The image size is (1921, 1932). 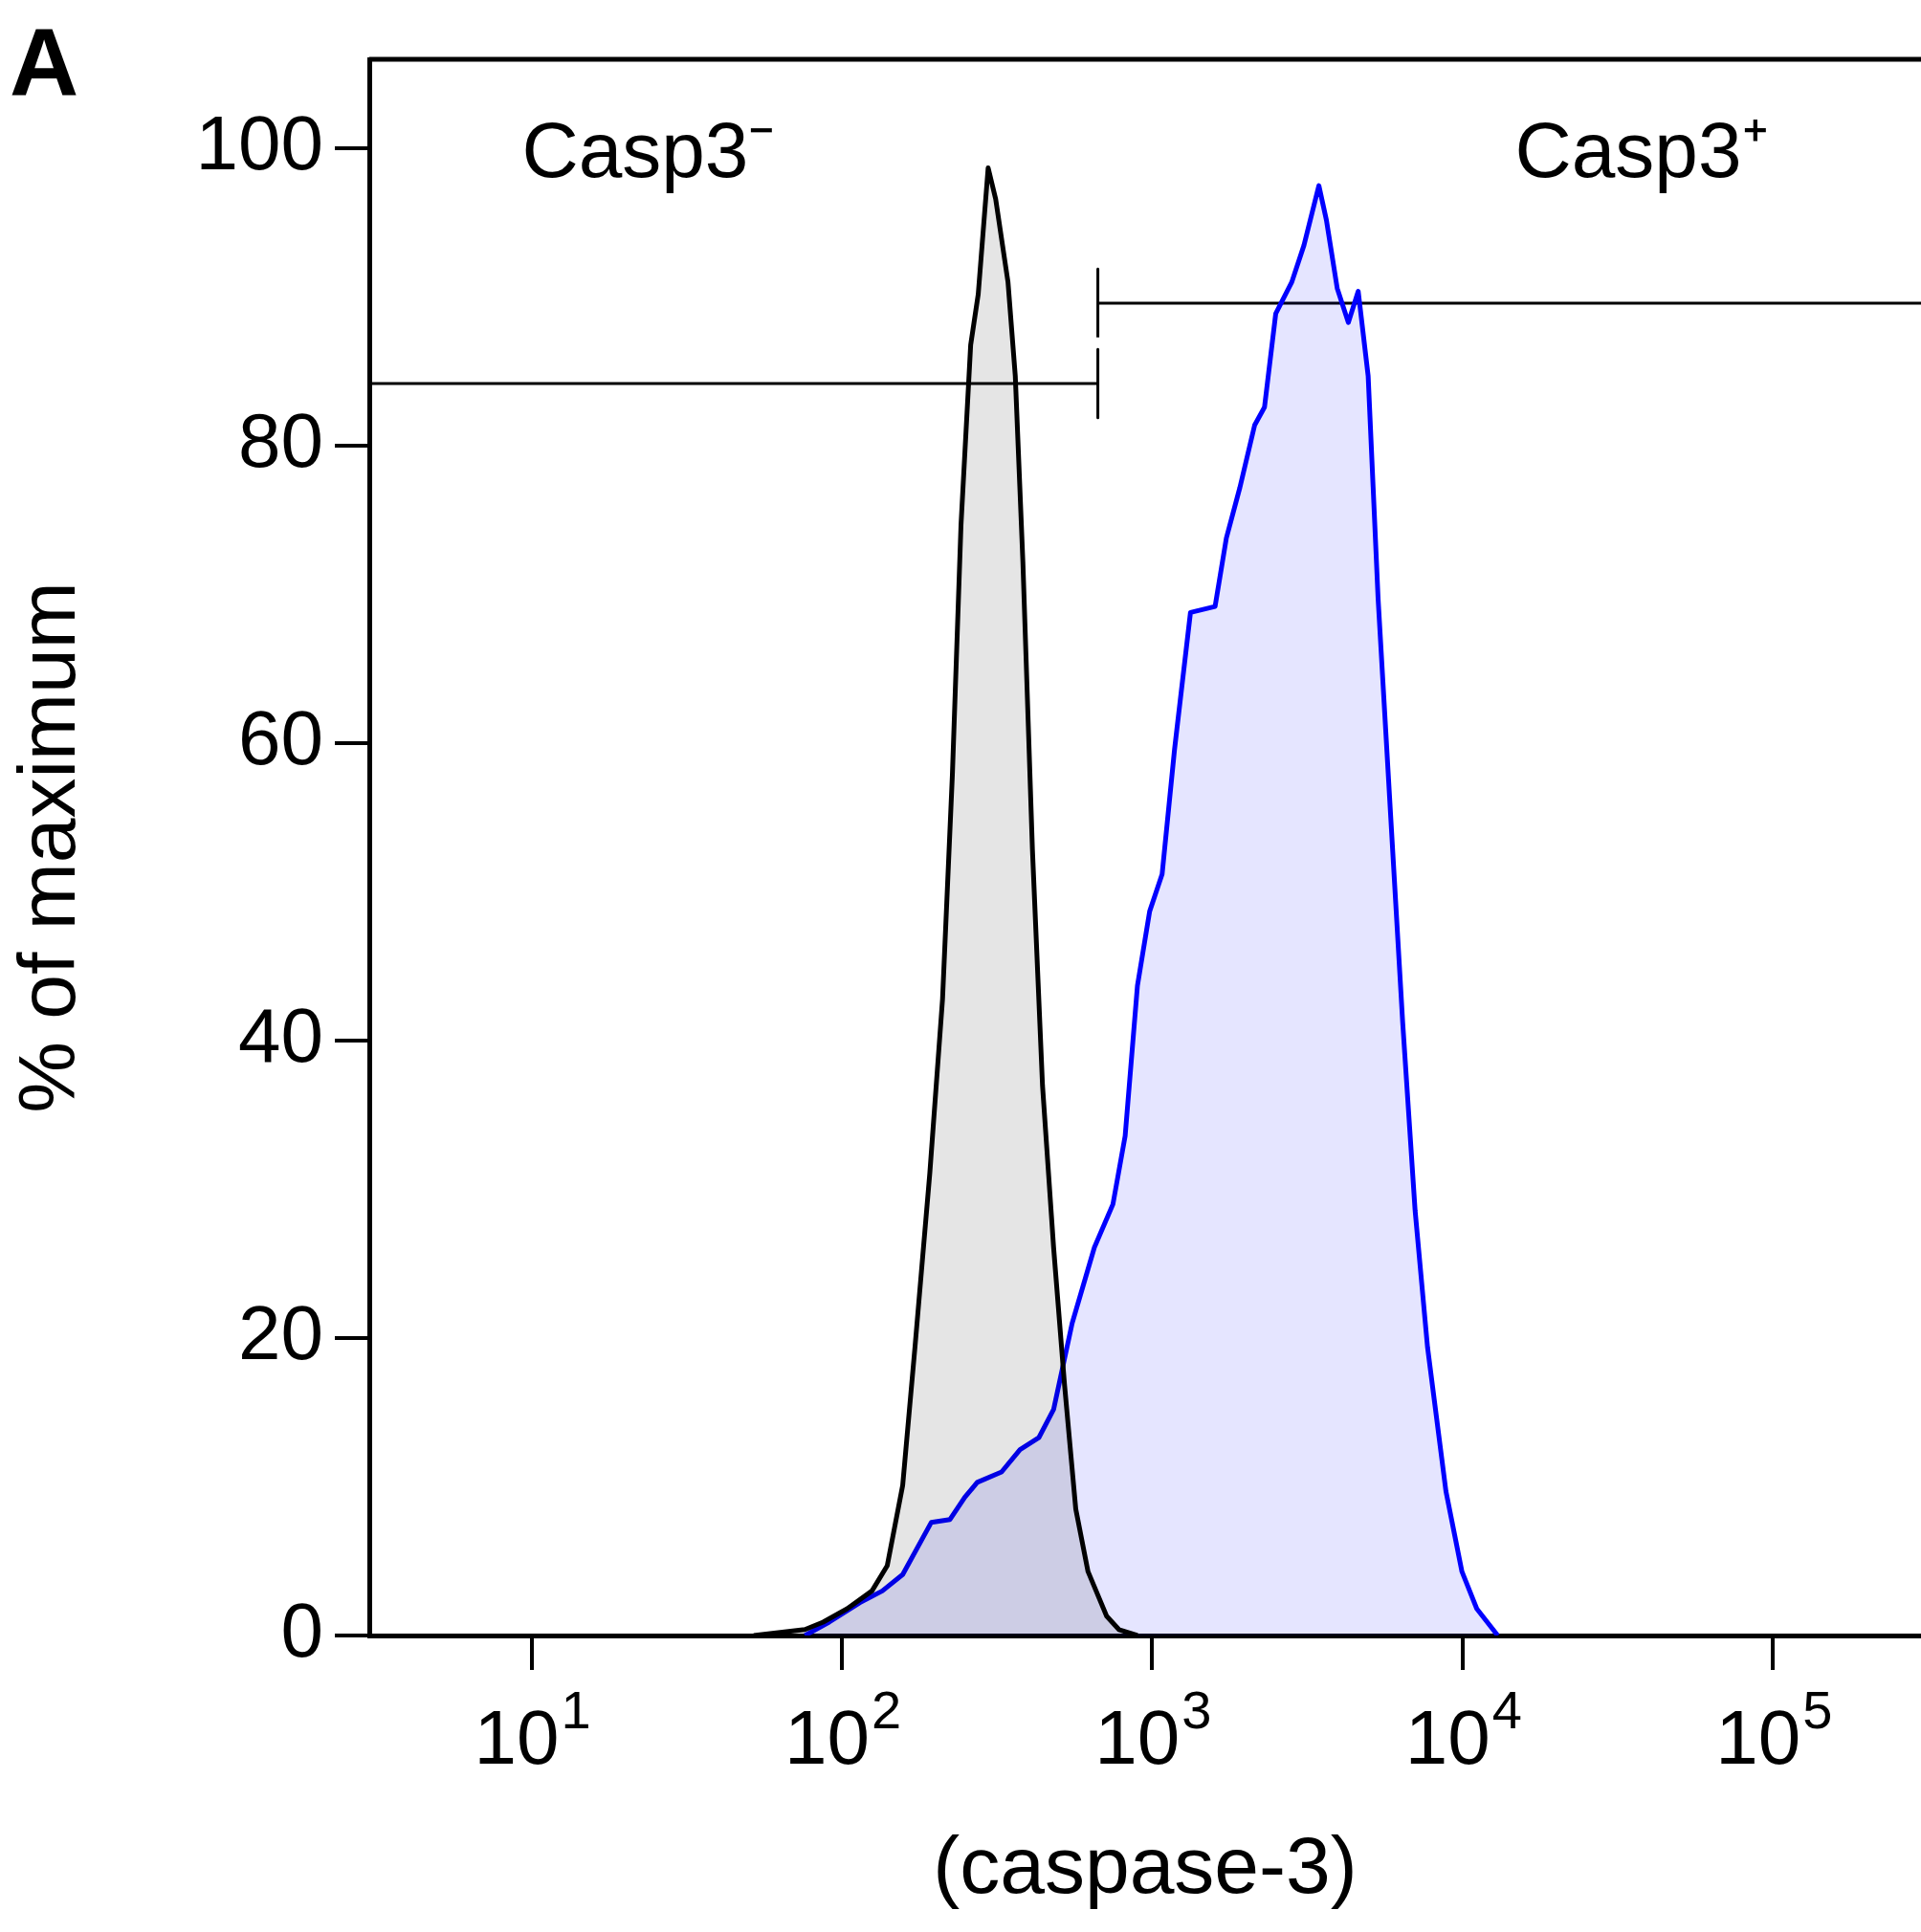 What do you see at coordinates (649, 149) in the screenshot?
I see `annotation: Casp3⁻` at bounding box center [649, 149].